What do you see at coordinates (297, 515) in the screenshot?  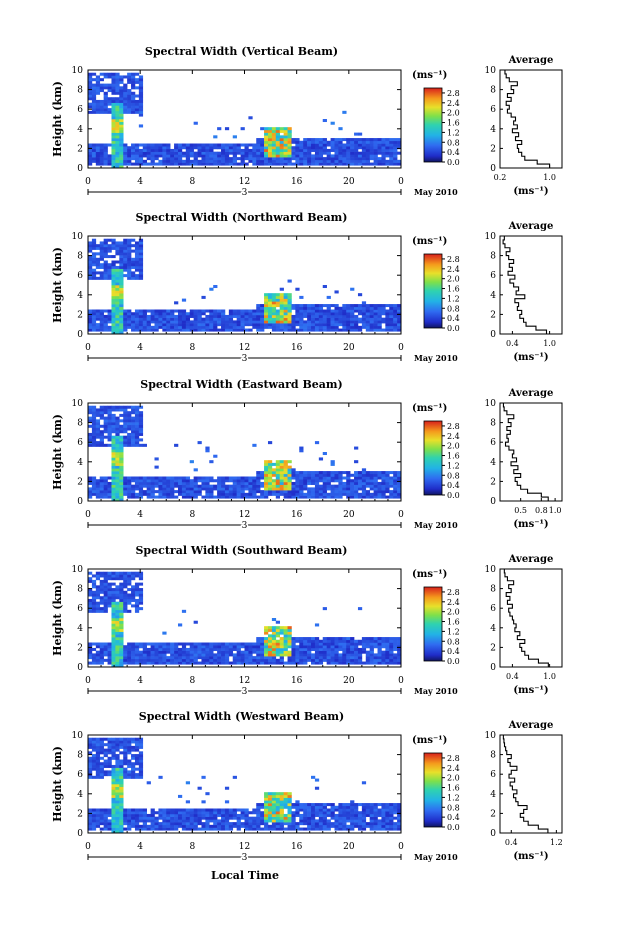 I see `x-tick-label: 16` at bounding box center [297, 515].